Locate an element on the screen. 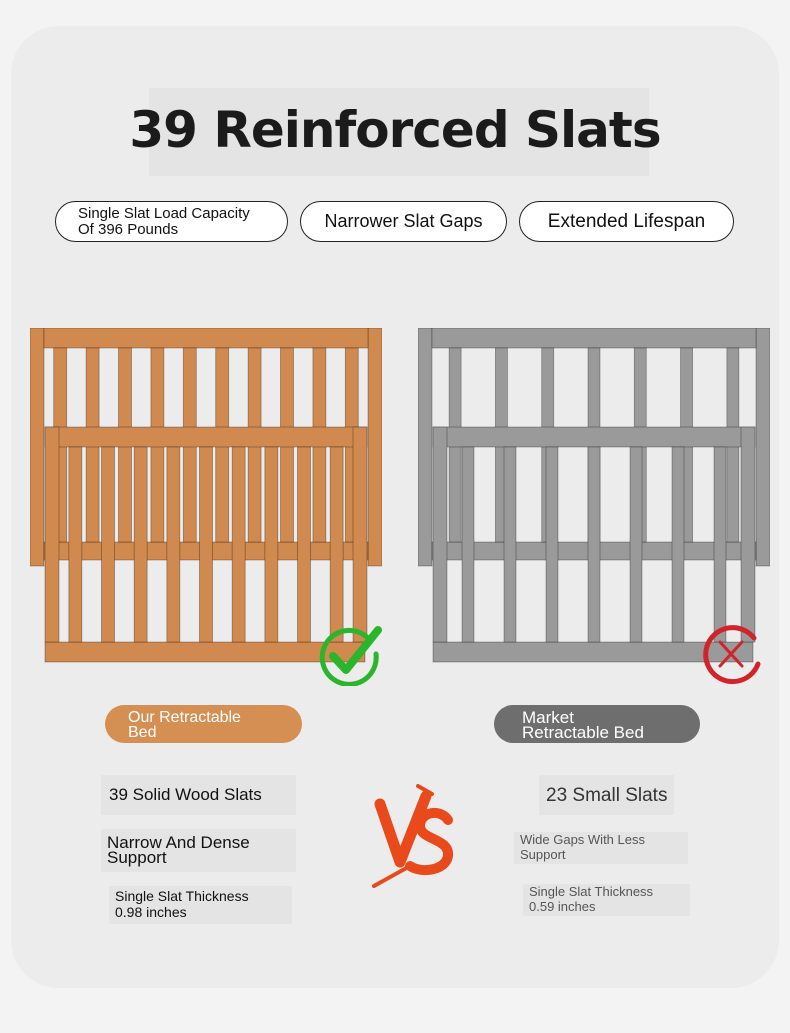 Image resolution: width=790 pixels, height=1033 pixels. crib-front-bottom-rail is located at coordinates (205, 652).